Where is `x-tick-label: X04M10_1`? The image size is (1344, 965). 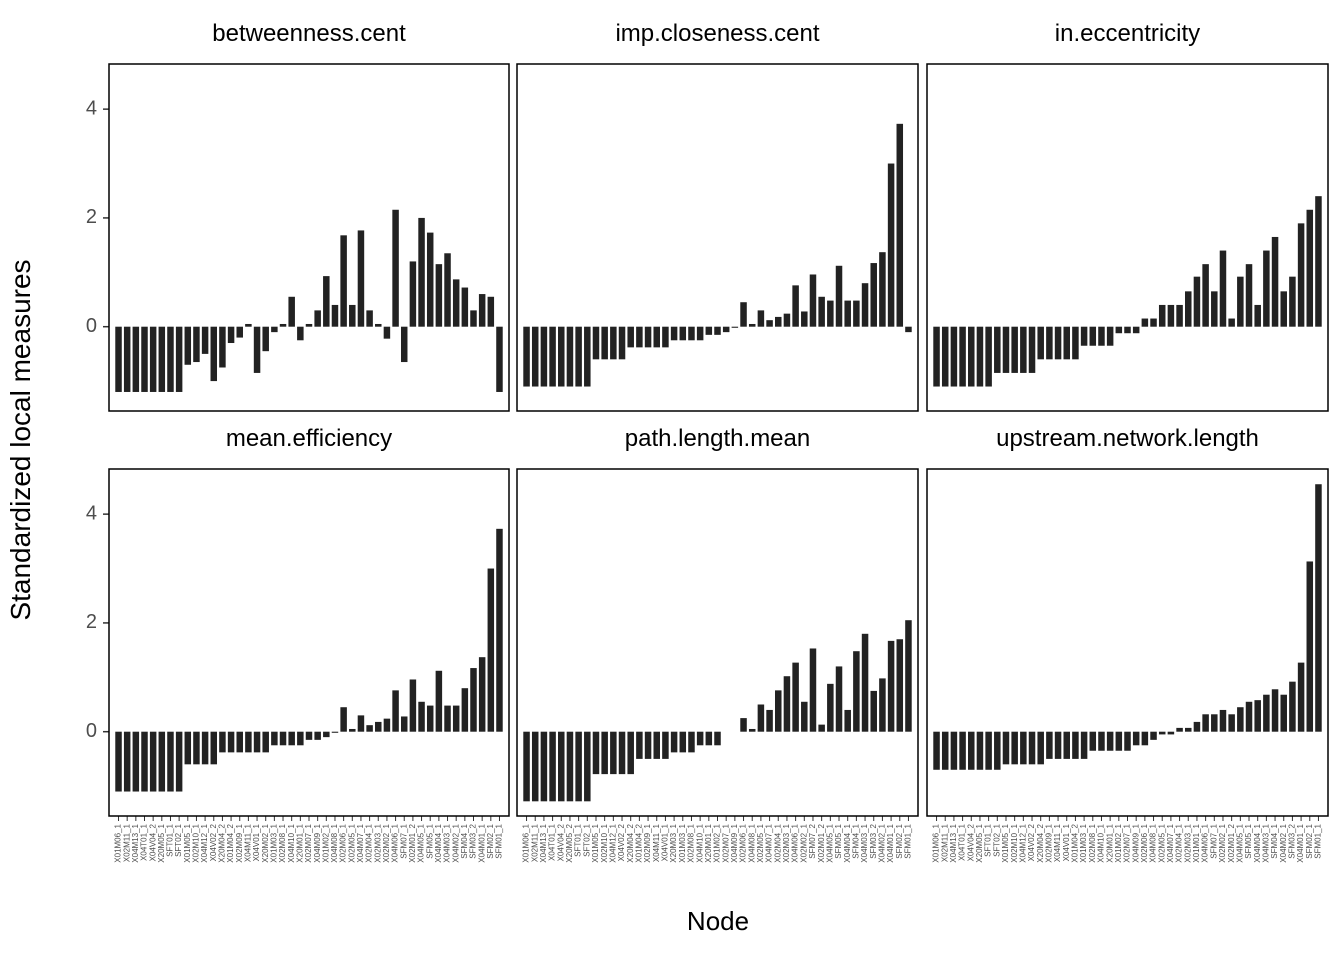 x-tick-label: X04M10_1 is located at coordinates (291, 842).